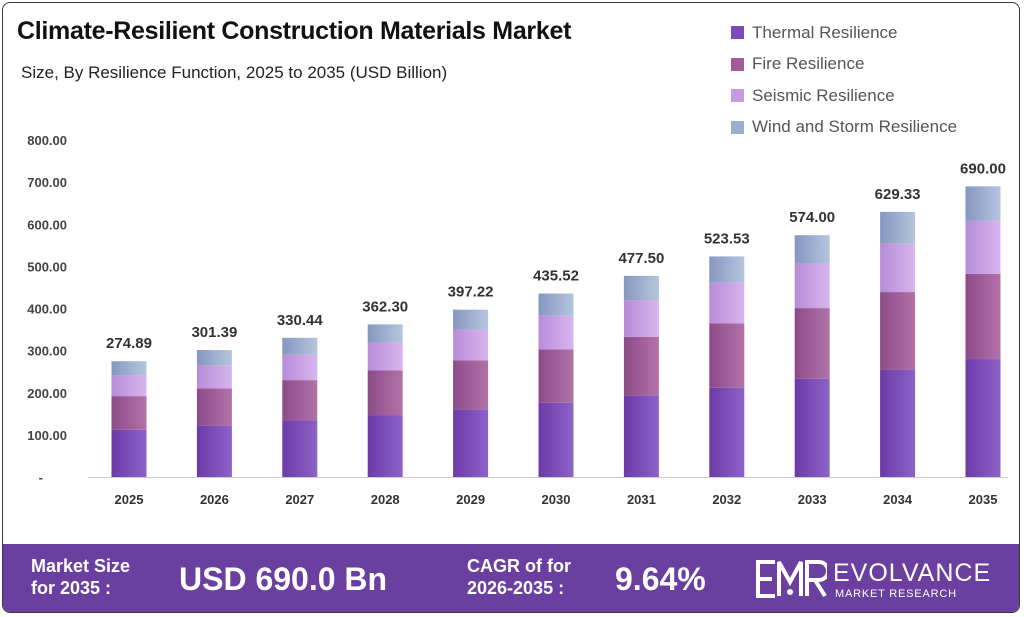  What do you see at coordinates (812, 499) in the screenshot?
I see `x-tick-label: 2033` at bounding box center [812, 499].